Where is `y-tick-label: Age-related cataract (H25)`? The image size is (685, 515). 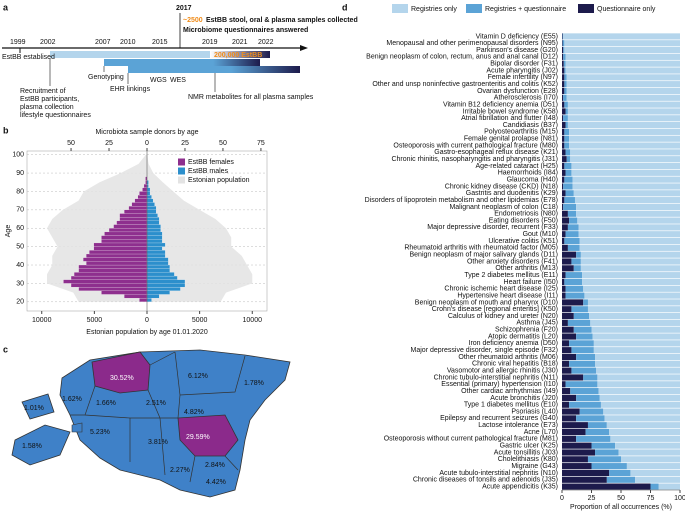 y-tick-label: Age-related cataract (H25) is located at coordinates (517, 166).